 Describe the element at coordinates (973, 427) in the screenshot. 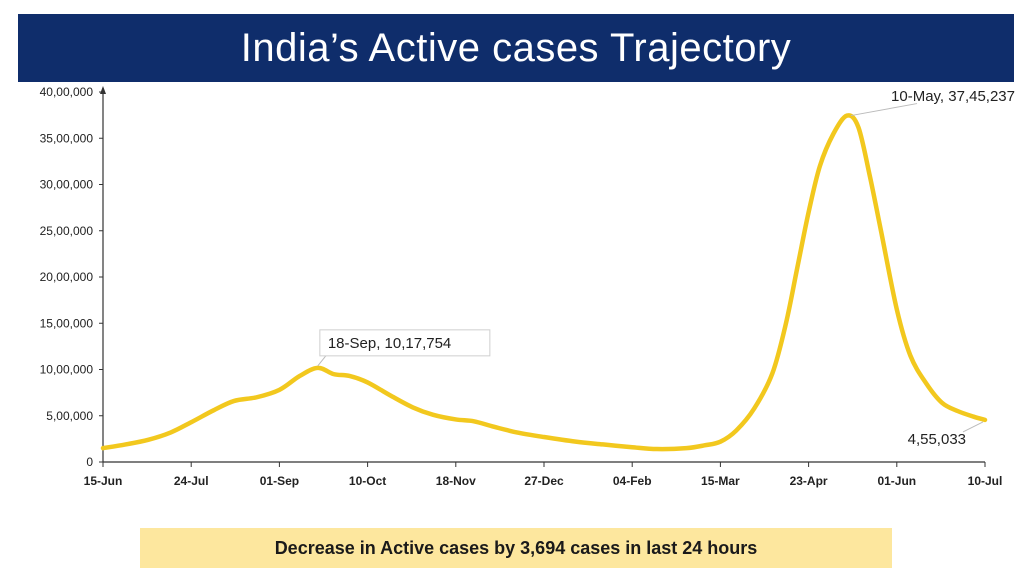

I see `latest-leader` at that location.